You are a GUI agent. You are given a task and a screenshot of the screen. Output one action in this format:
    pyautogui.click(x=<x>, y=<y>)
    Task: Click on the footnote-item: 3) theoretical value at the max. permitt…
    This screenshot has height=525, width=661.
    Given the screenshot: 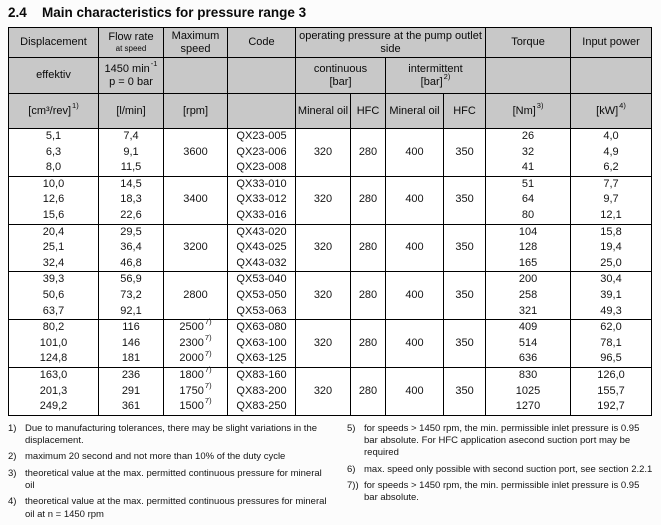 What is the action you would take?
    pyautogui.click(x=170, y=480)
    